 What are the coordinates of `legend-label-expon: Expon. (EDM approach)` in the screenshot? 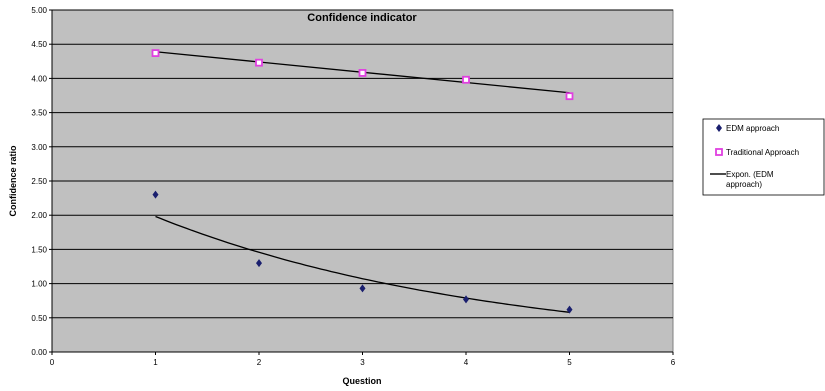 It's located at (750, 179).